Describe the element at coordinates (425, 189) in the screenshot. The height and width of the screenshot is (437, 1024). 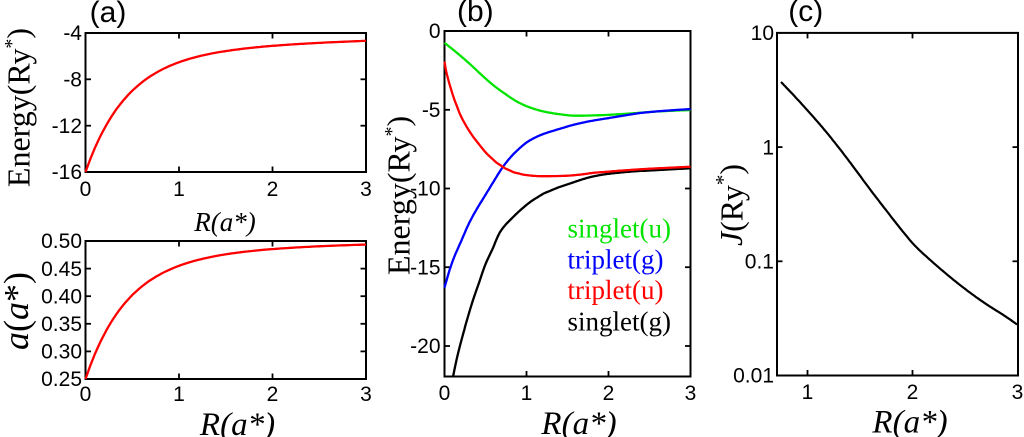
I see `svg-text: -10` at that location.